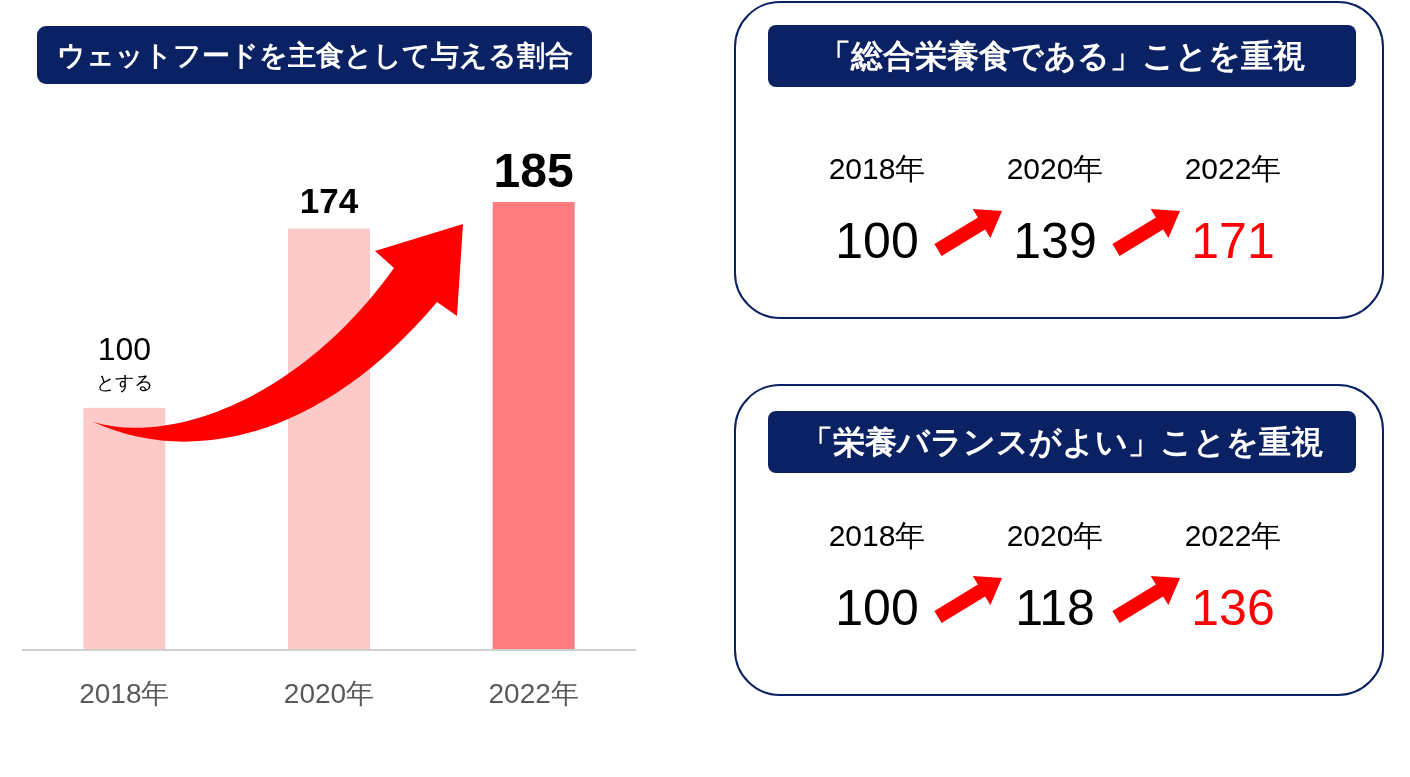  I want to click on text: 「総合栄養食である」ことを重視, so click(1062, 56).